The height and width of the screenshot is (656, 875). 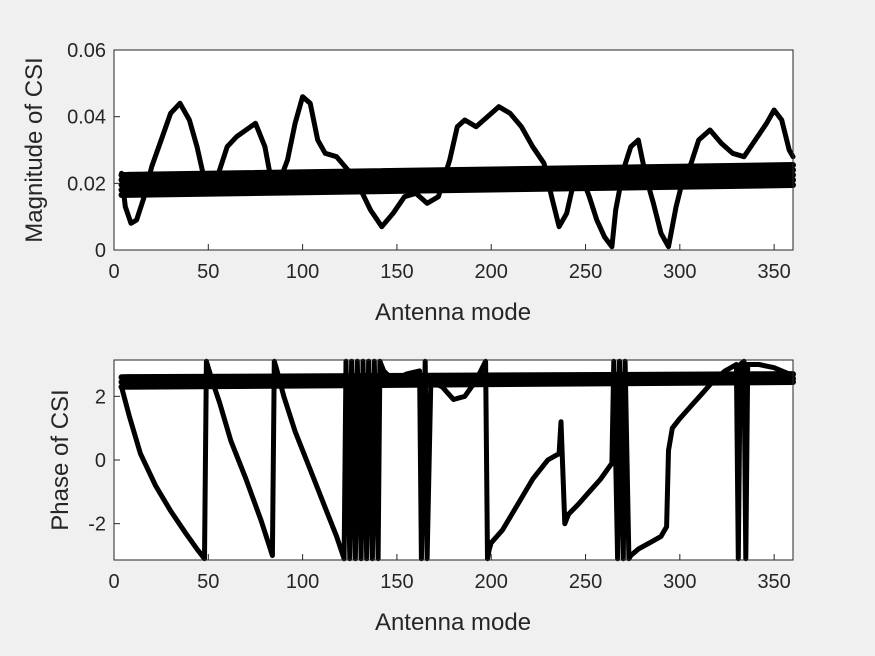 I want to click on phase-y-axis-label: Phase of CSI, so click(x=60, y=459).